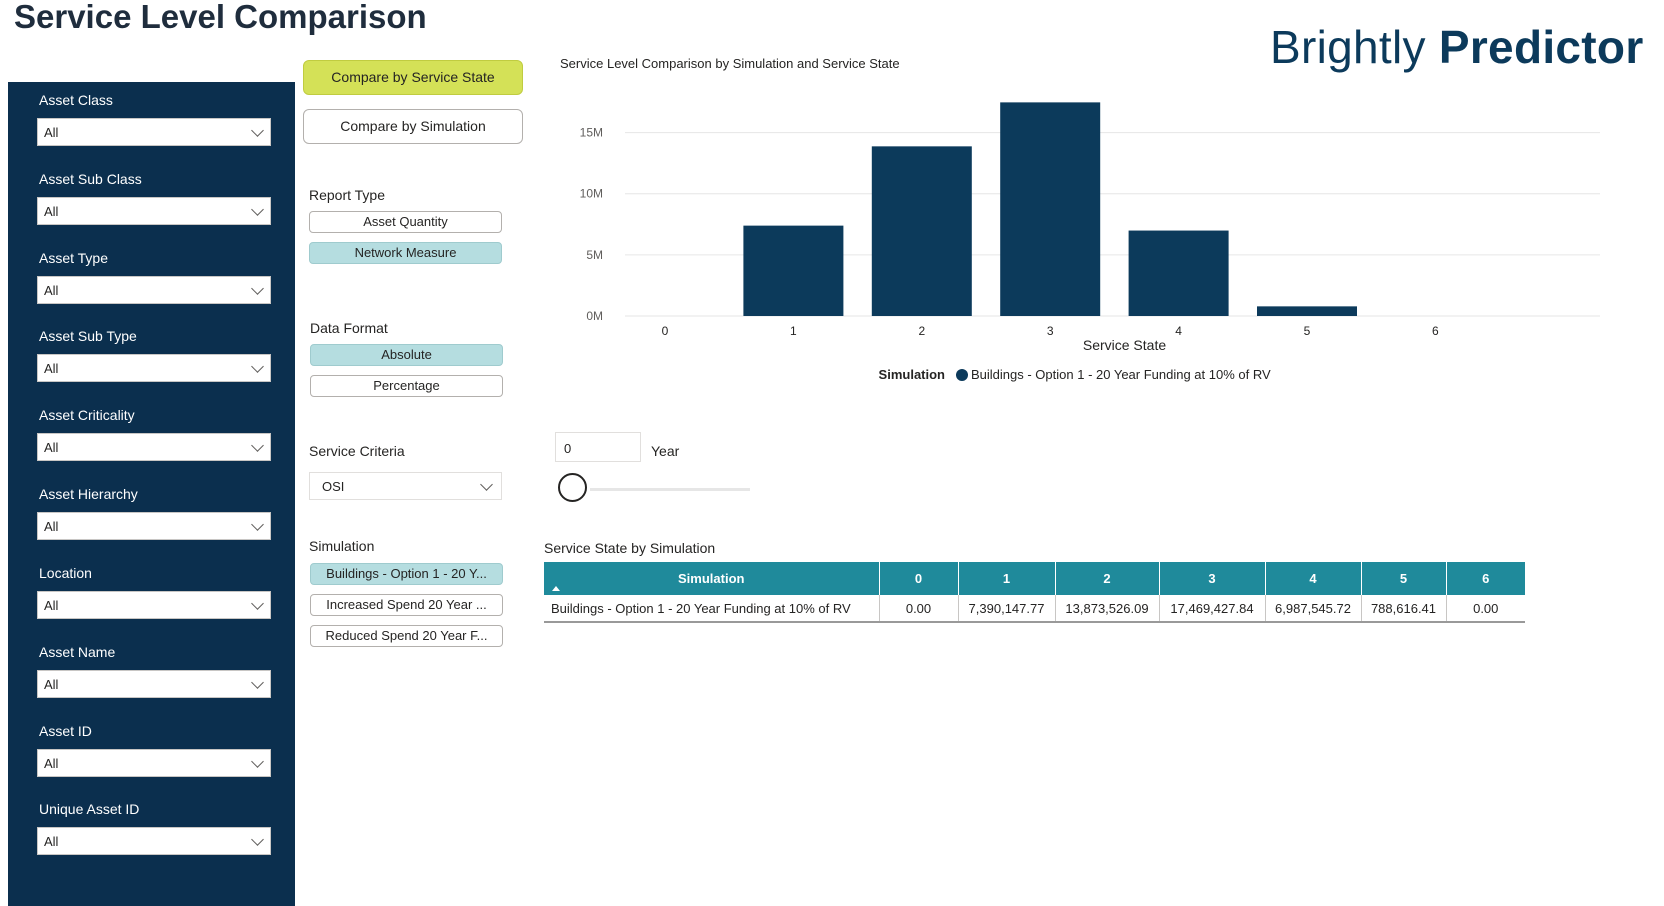  Describe the element at coordinates (670, 489) in the screenshot. I see `year-slider-track` at that location.